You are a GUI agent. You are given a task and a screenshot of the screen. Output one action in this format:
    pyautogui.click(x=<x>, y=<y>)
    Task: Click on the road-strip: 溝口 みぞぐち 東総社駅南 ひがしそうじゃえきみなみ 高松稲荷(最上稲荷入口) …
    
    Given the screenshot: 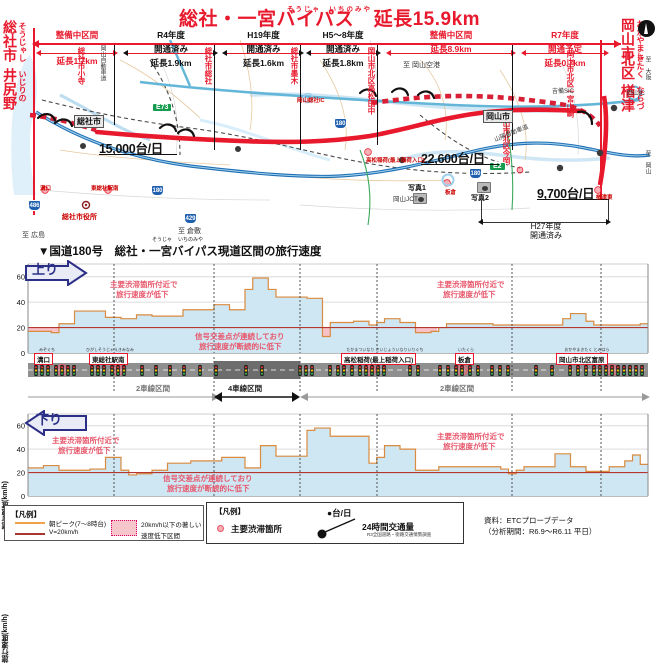 What is the action you would take?
    pyautogui.click(x=329, y=377)
    